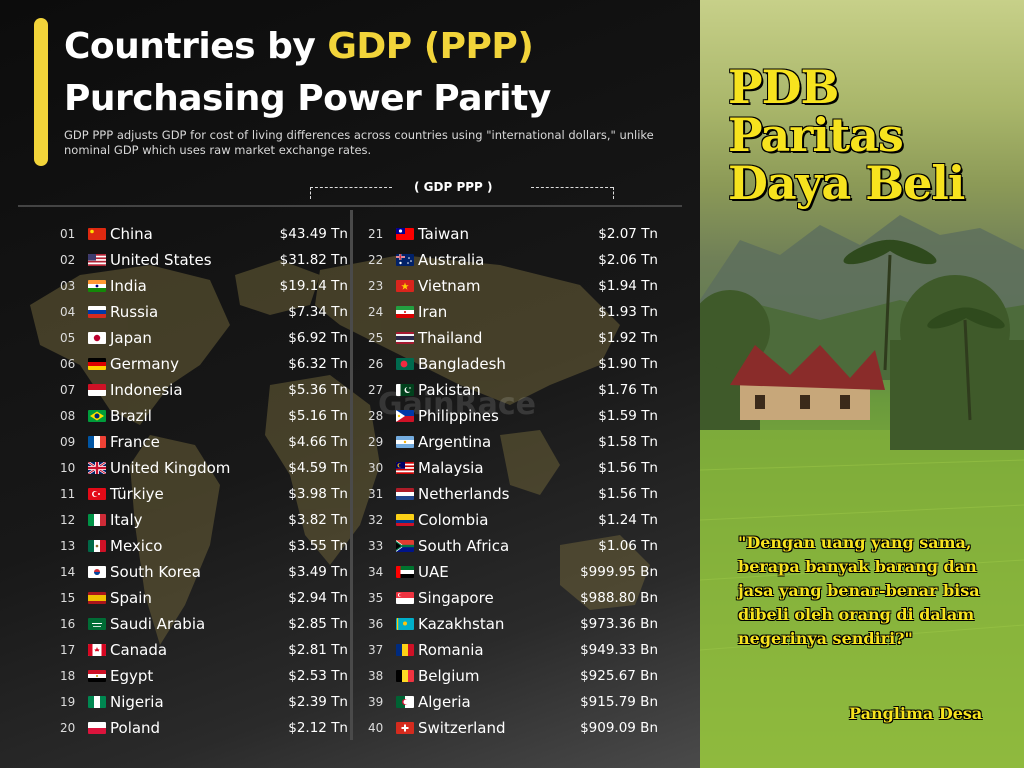 The height and width of the screenshot is (768, 1024). Describe the element at coordinates (97, 364) in the screenshot. I see `flag-de-icon` at that location.